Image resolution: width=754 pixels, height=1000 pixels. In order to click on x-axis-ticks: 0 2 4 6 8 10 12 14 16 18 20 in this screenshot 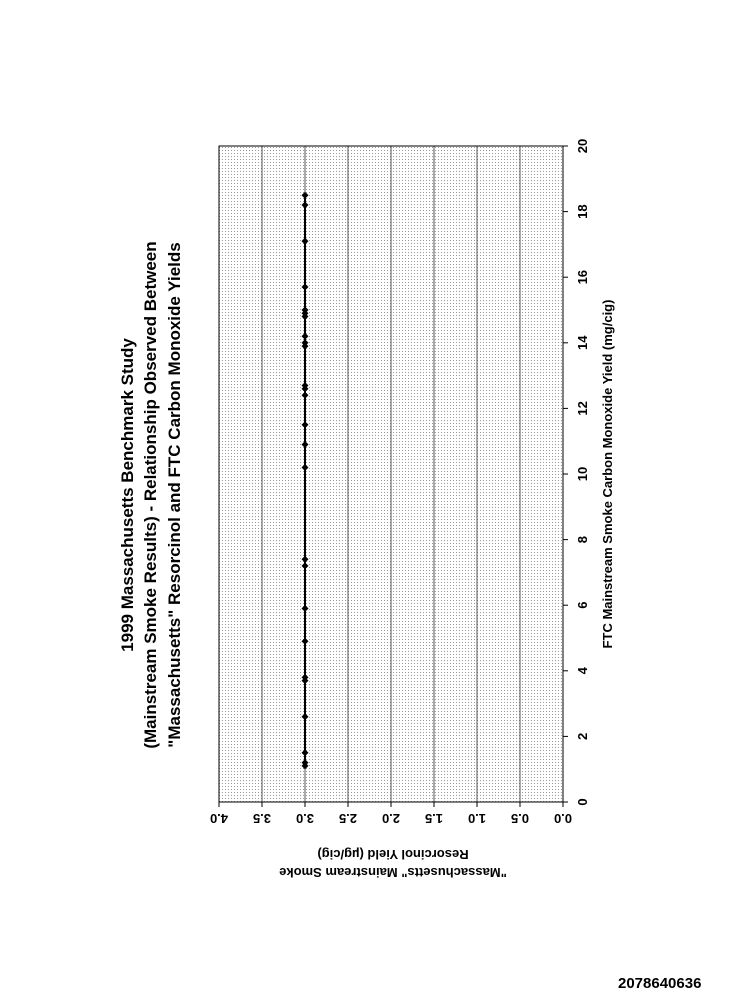, I will do `click(576, 472)`.